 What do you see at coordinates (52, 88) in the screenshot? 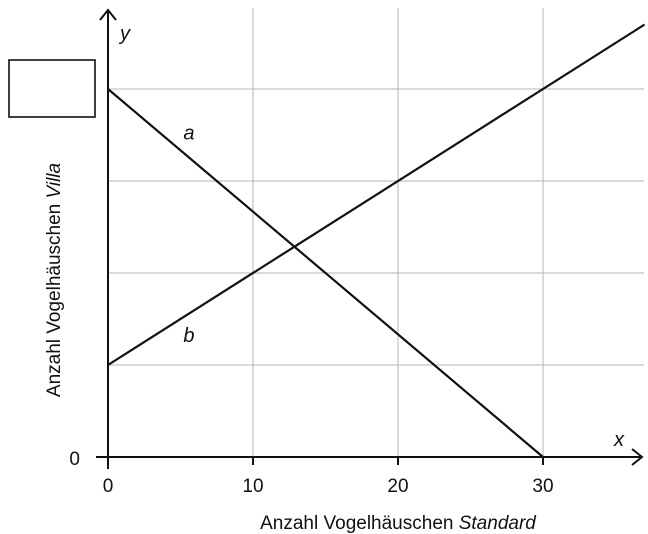
I see `y-intercept-answer-box` at bounding box center [52, 88].